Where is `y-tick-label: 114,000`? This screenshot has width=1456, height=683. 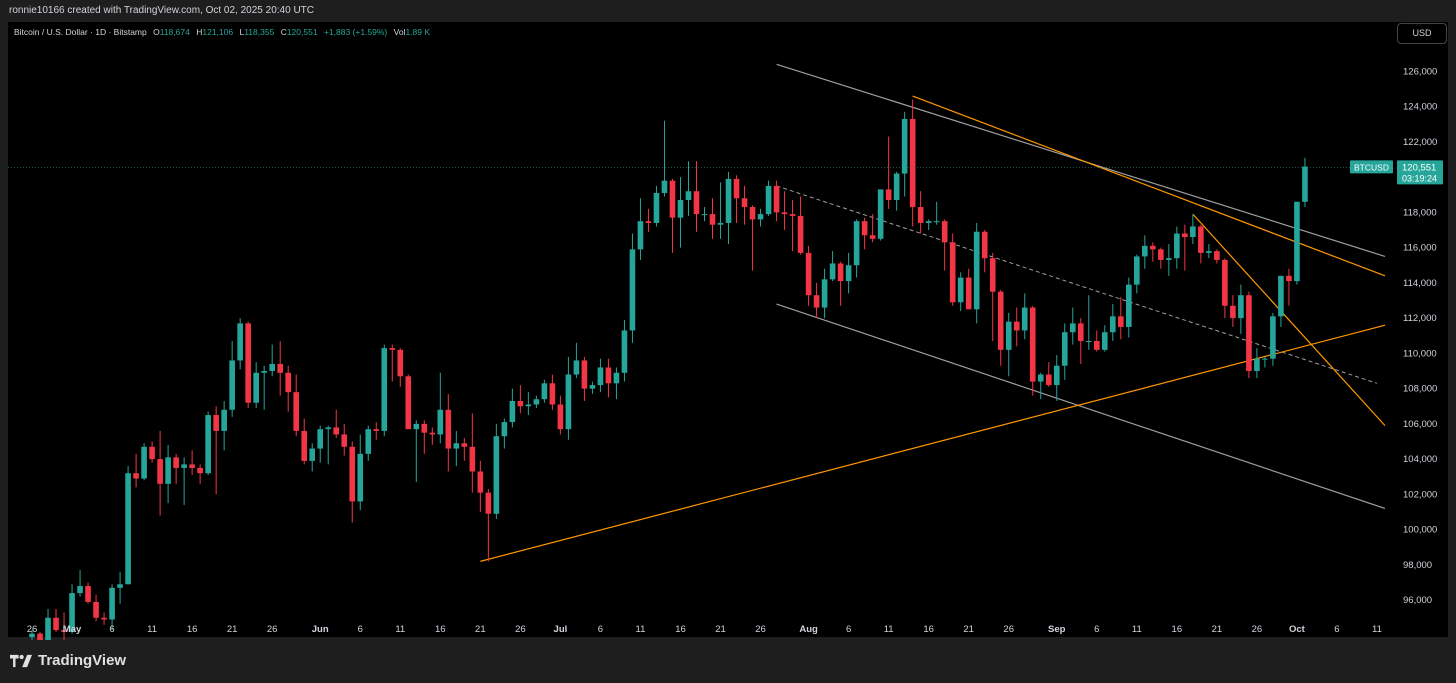
y-tick-label: 114,000 is located at coordinates (1420, 283).